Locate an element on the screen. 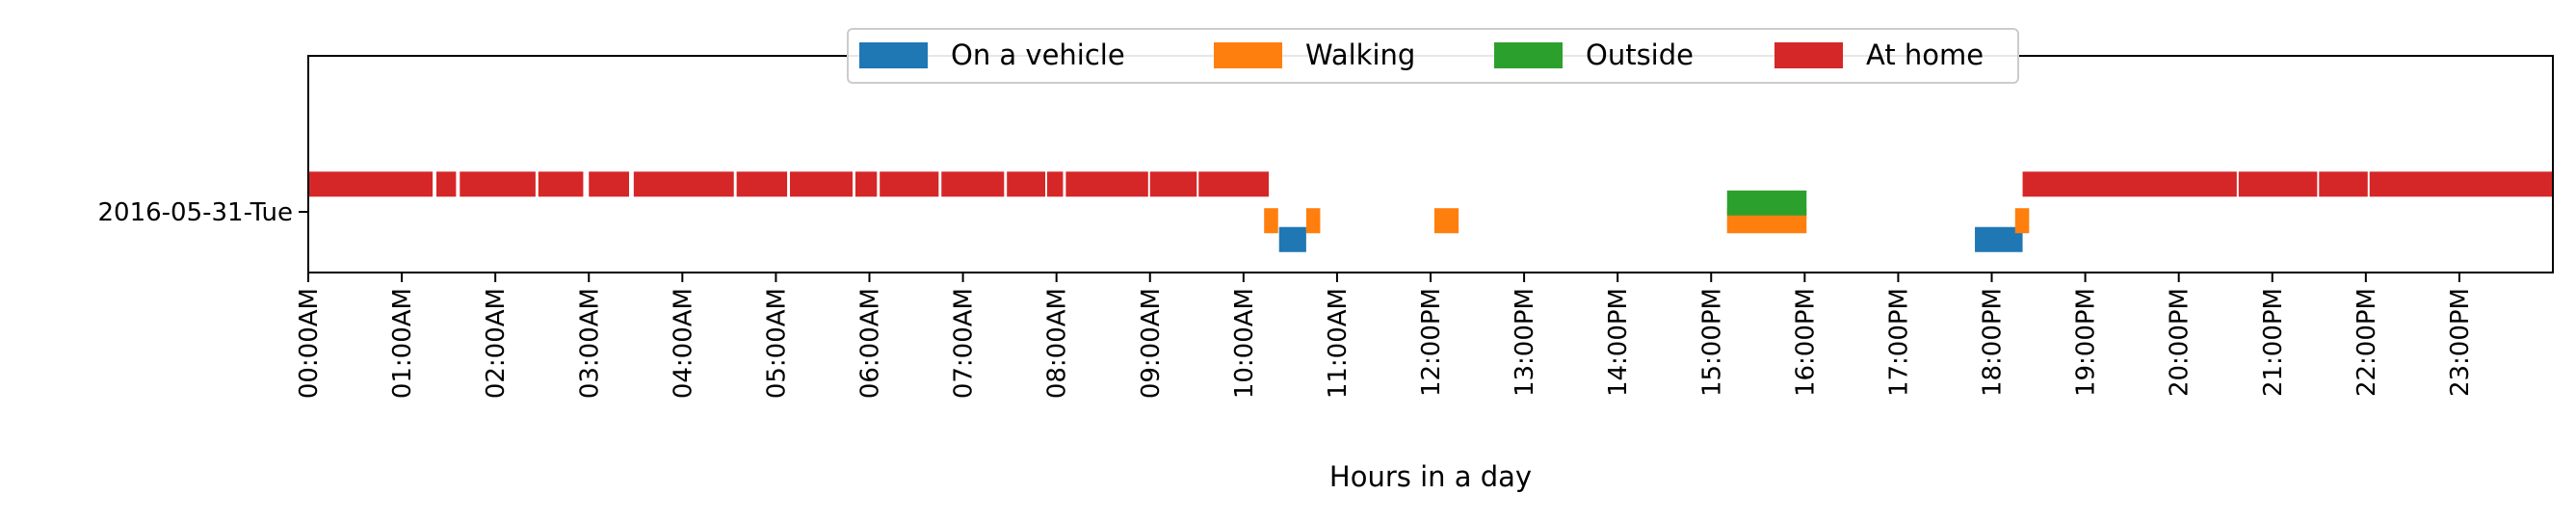  legend: On a vehicle Walking Outside At home is located at coordinates (1433, 56).